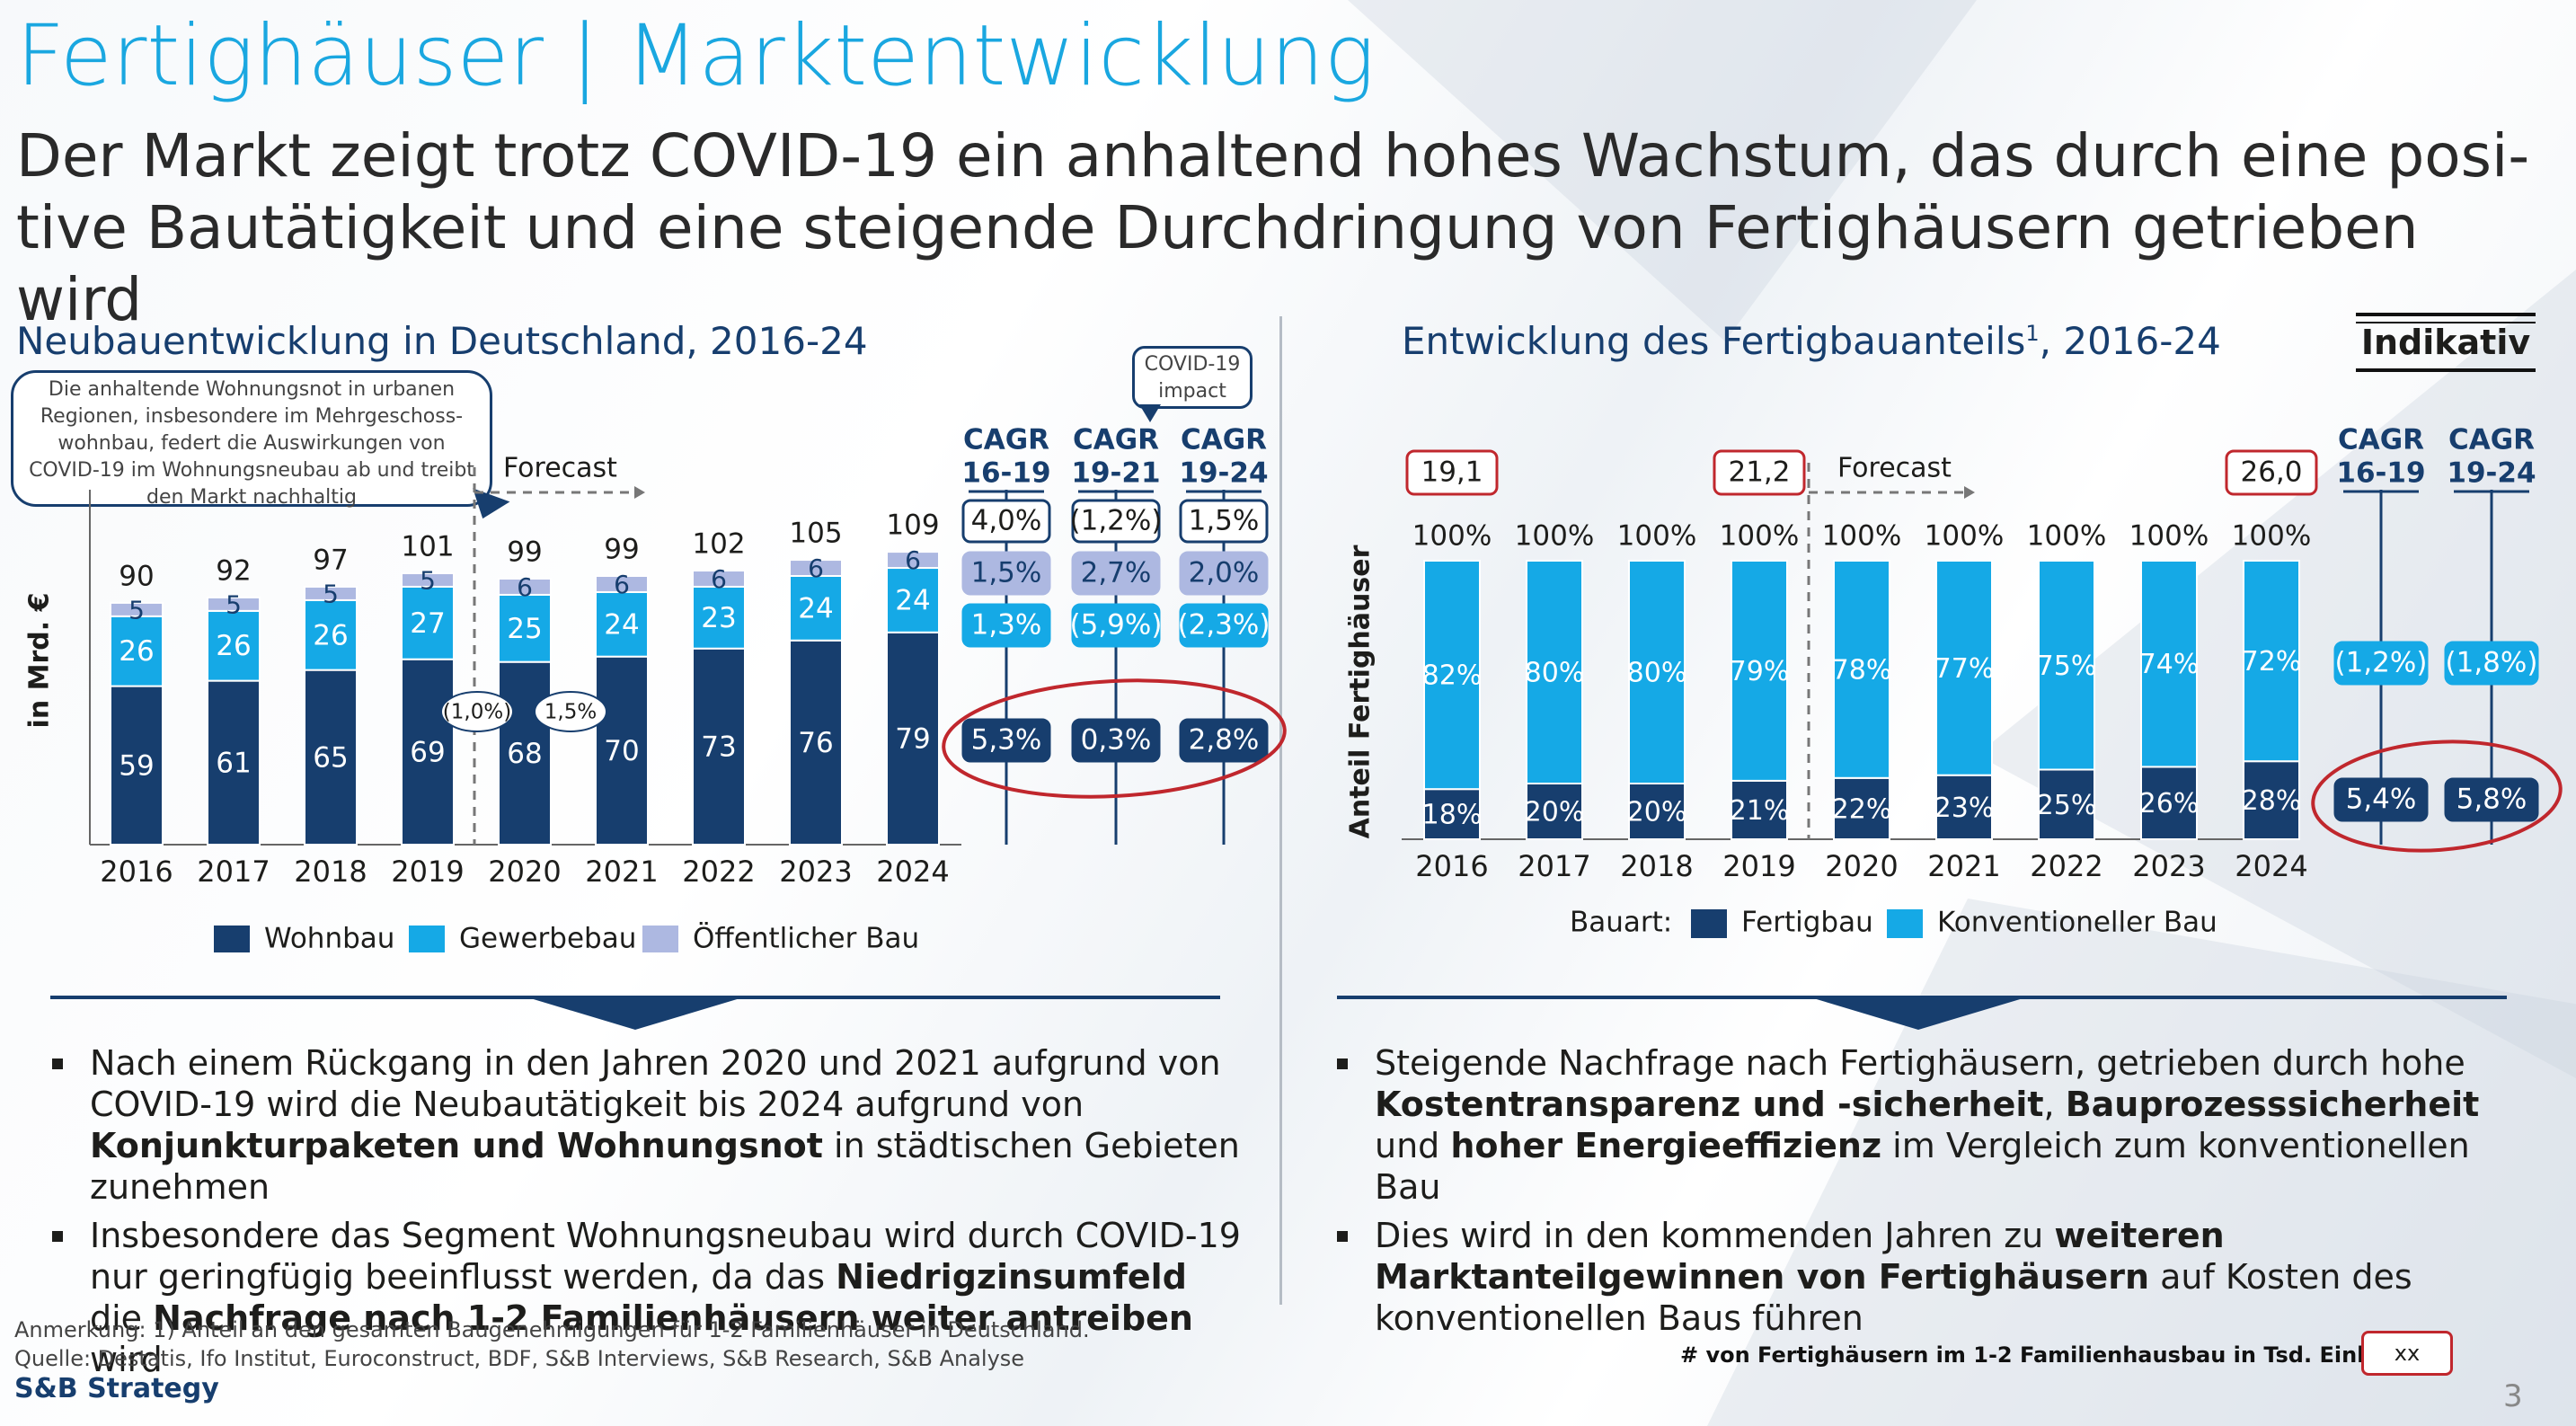  I want to click on unit-count-value: 21,2, so click(1759, 472).